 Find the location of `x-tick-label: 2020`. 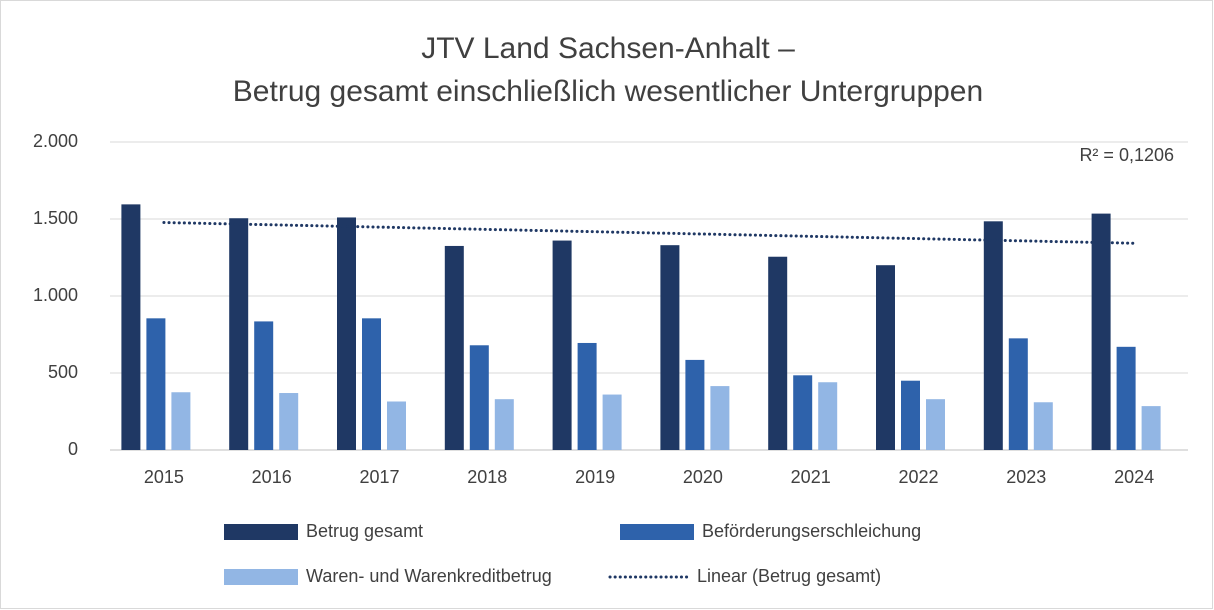

x-tick-label: 2020 is located at coordinates (703, 477).